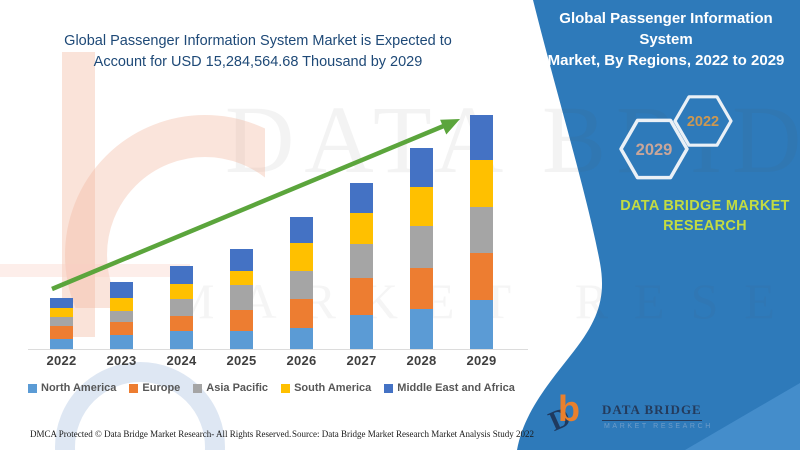 Image resolution: width=800 pixels, height=450 pixels. What do you see at coordinates (705, 226) in the screenshot?
I see `brand-text-line2: RESEARCH` at bounding box center [705, 226].